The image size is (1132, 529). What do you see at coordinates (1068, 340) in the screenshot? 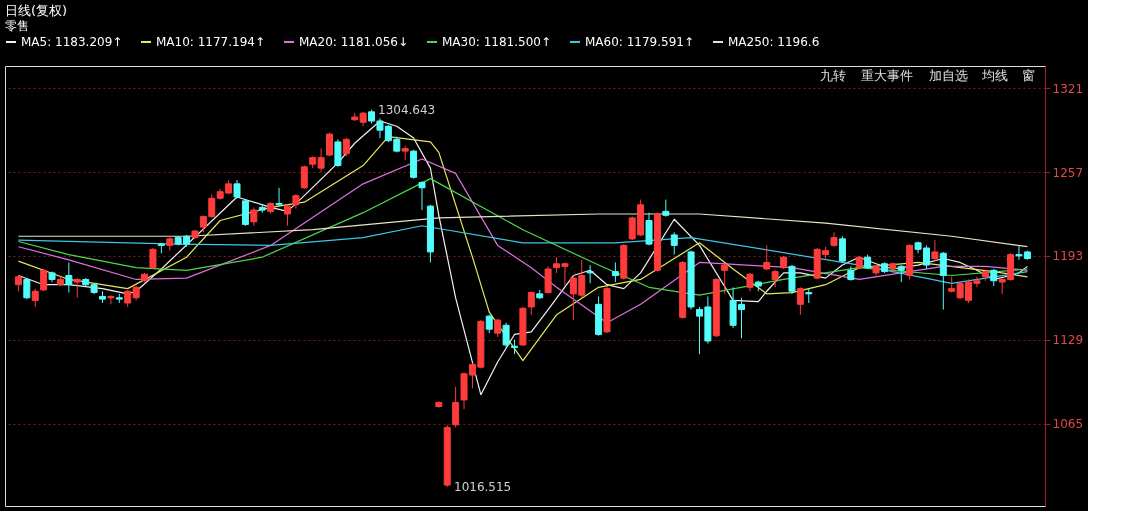
I see `y-tick-label: 1129` at bounding box center [1068, 340].